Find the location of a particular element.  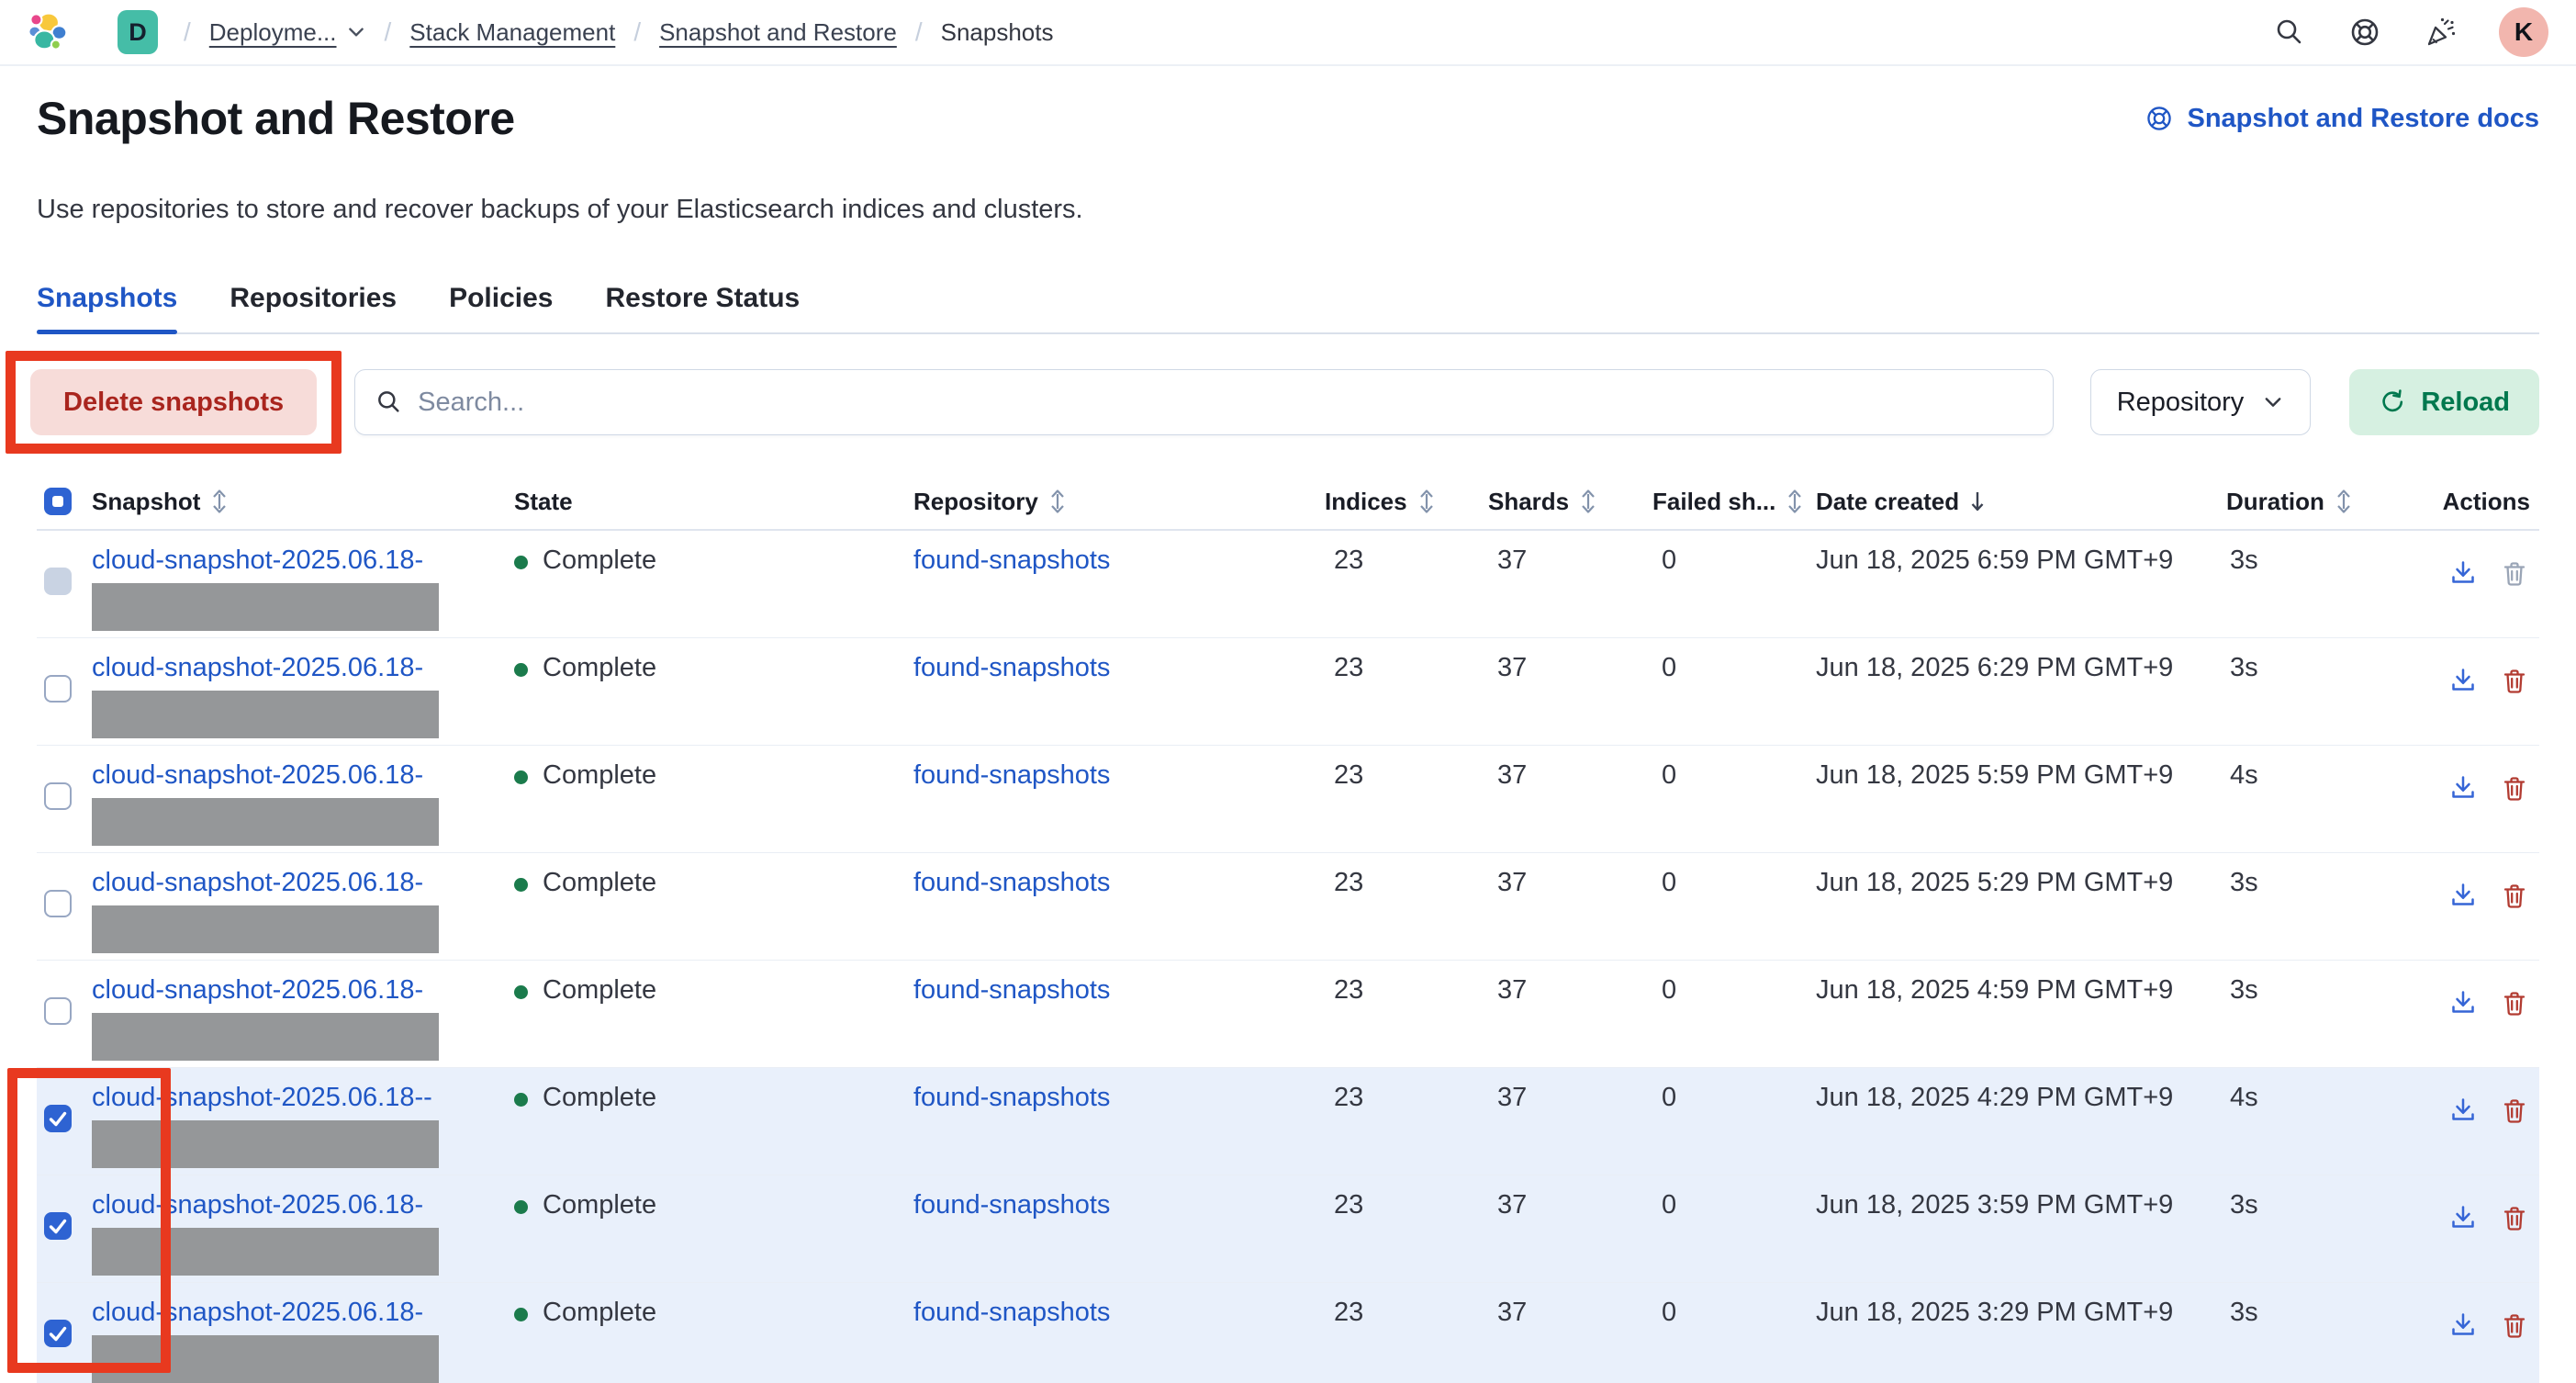

checkmark-icon is located at coordinates (58, 1226).